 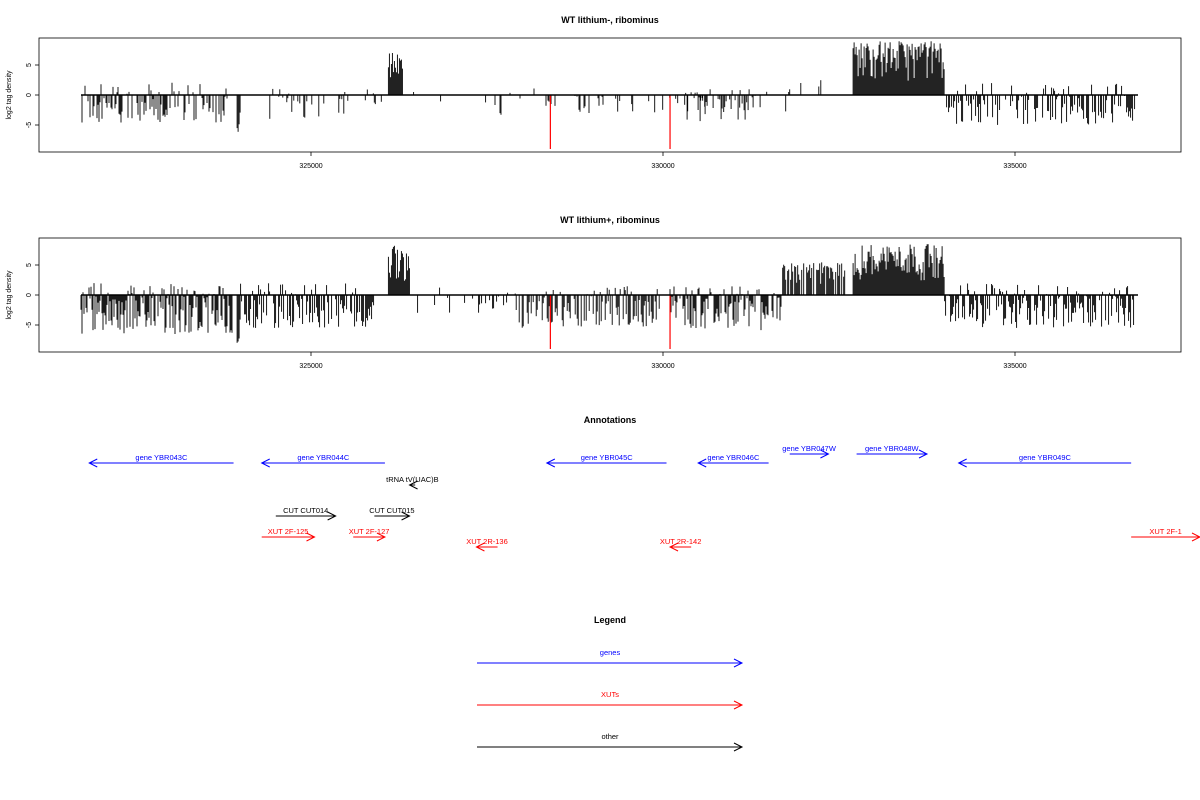 I want to click on annotation-feature: tRNA tV(UAC)B, so click(x=412, y=482).